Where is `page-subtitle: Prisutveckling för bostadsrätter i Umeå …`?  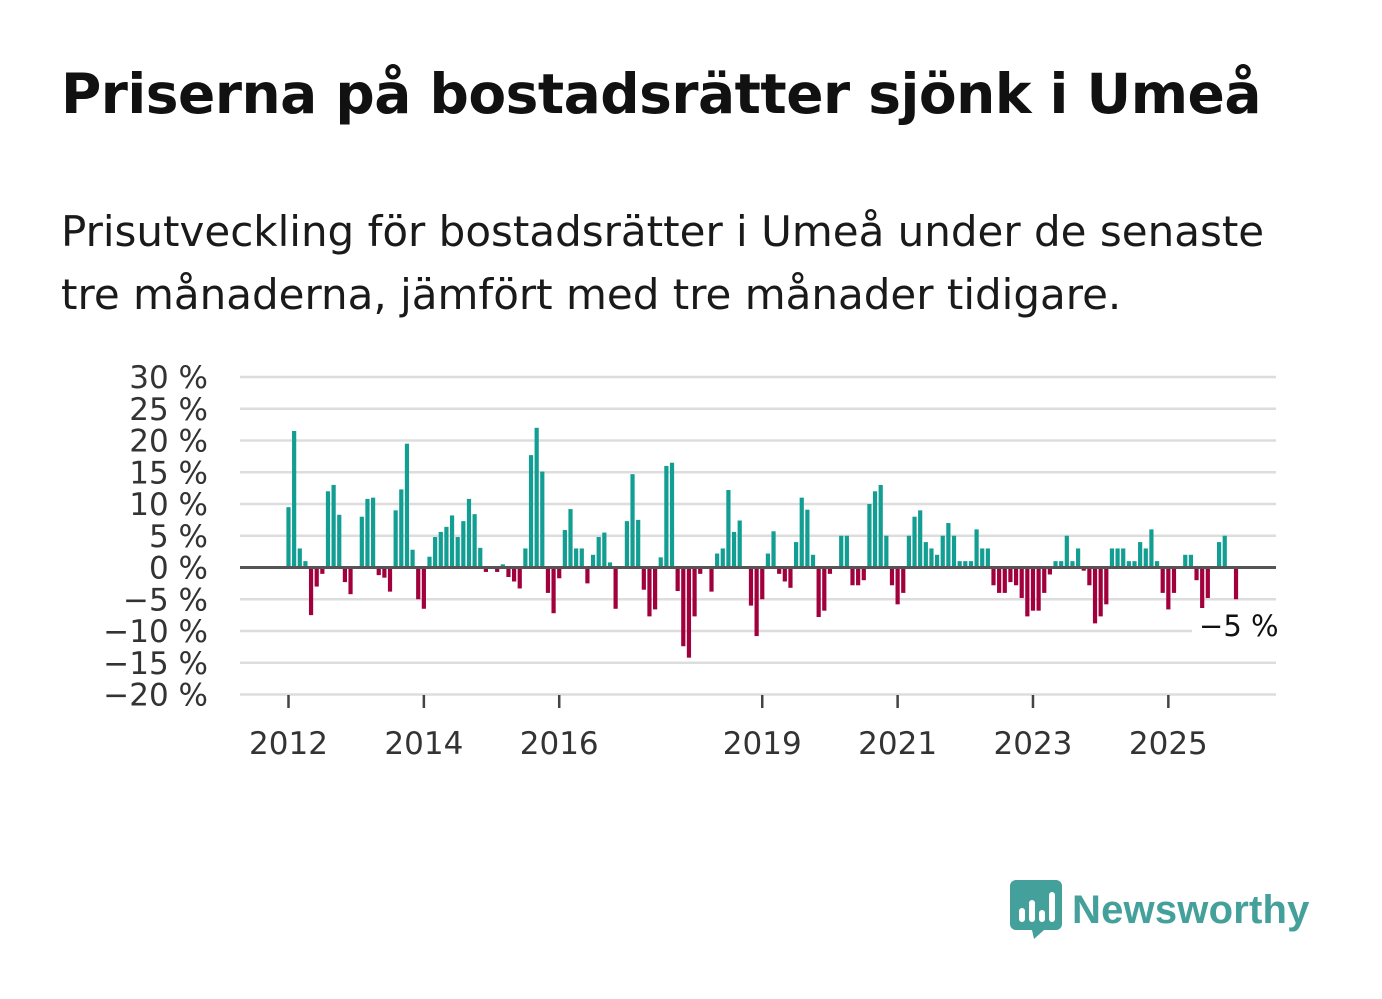
page-subtitle: Prisutveckling för bostadsrätter i Umeå … is located at coordinates (663, 263).